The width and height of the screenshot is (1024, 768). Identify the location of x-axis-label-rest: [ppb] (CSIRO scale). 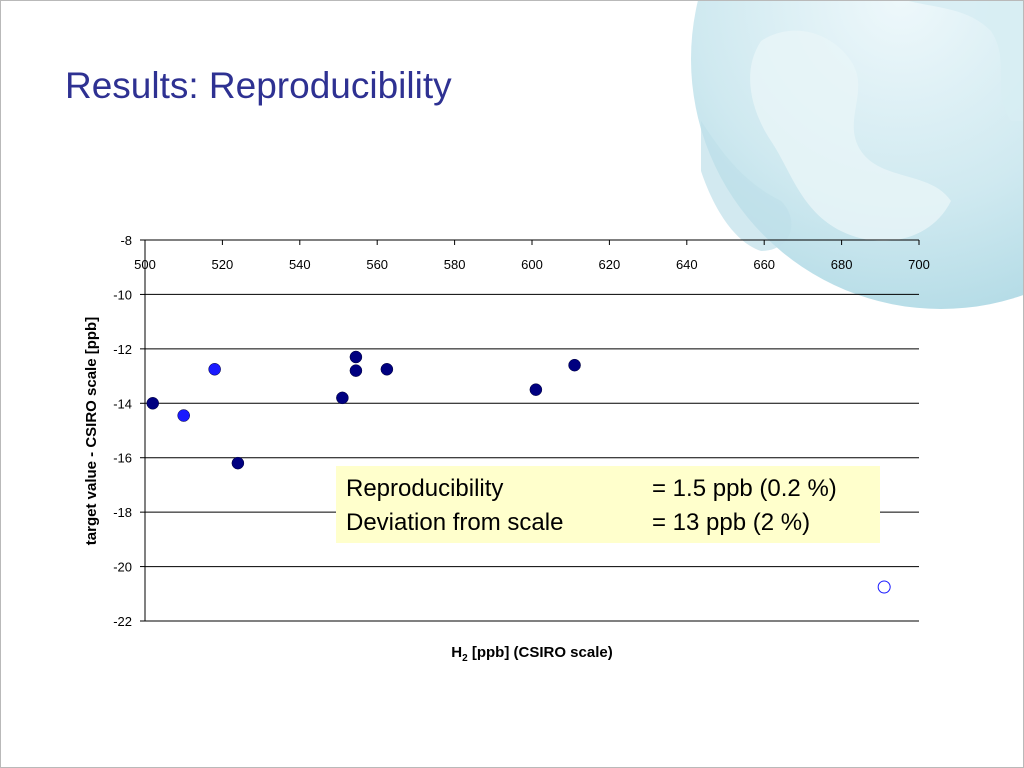
(540, 652).